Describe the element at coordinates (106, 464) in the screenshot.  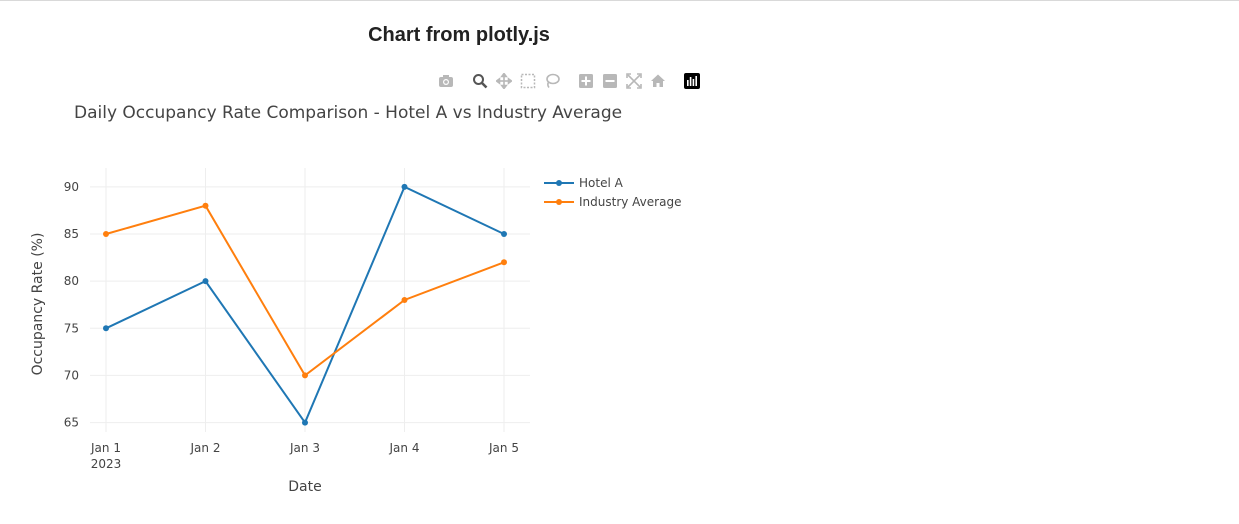
I see `x-tick-year-label: 2023` at that location.